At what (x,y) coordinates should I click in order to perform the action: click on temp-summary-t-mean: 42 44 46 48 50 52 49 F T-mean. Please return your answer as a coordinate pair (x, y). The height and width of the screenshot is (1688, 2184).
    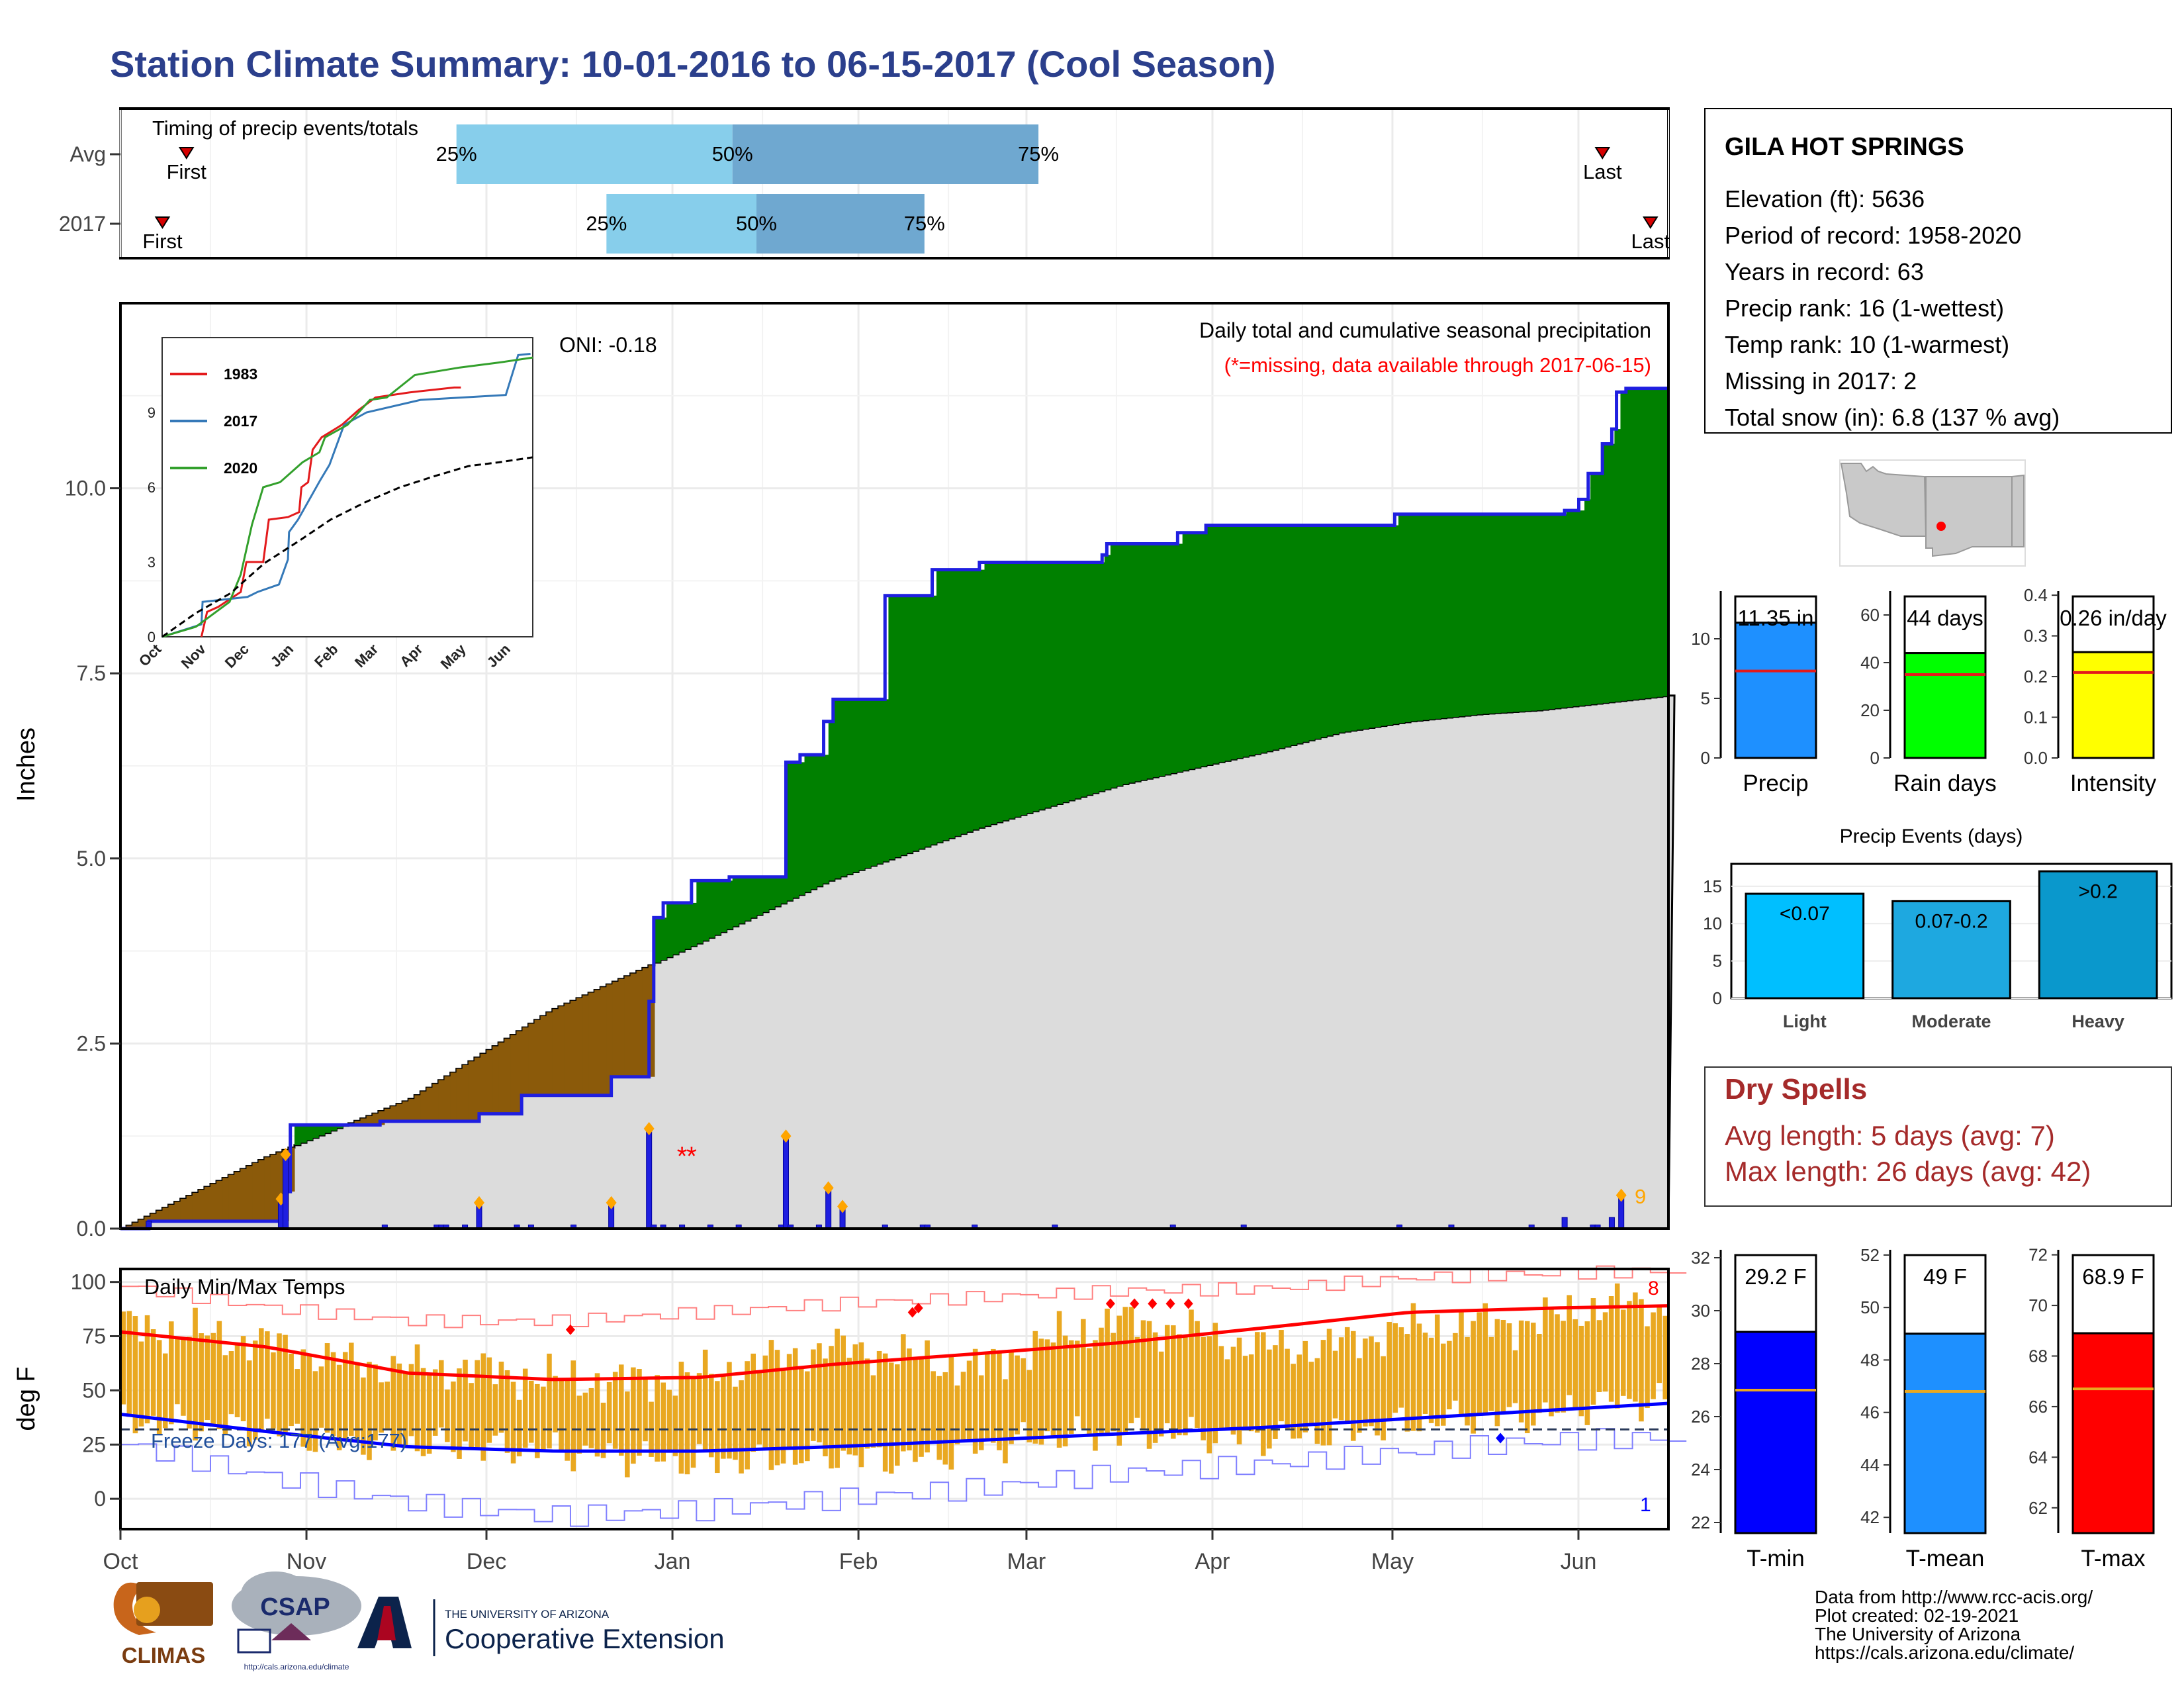
    Looking at the image, I should click on (1923, 1408).